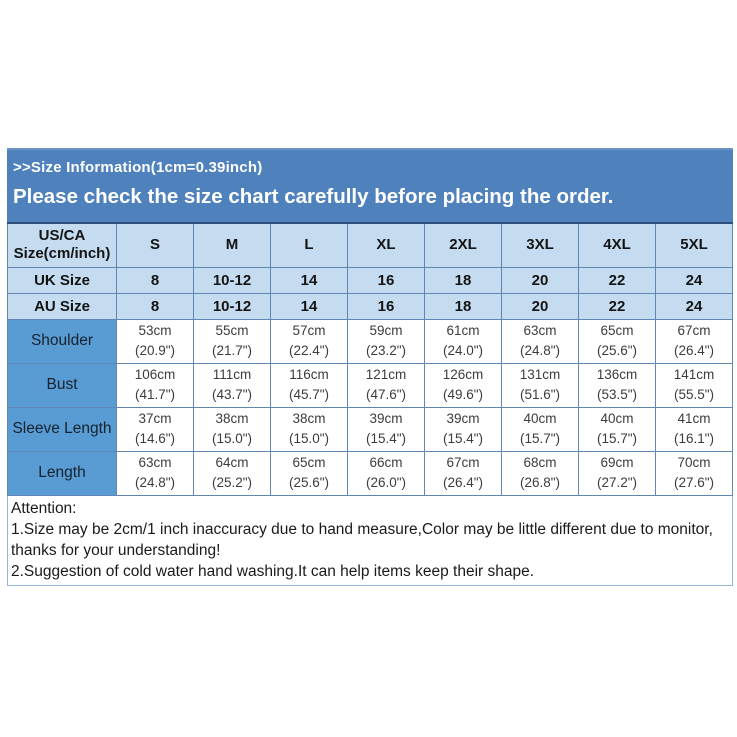  Describe the element at coordinates (309, 438) in the screenshot. I see `measurement-inch: (15.0")` at that location.